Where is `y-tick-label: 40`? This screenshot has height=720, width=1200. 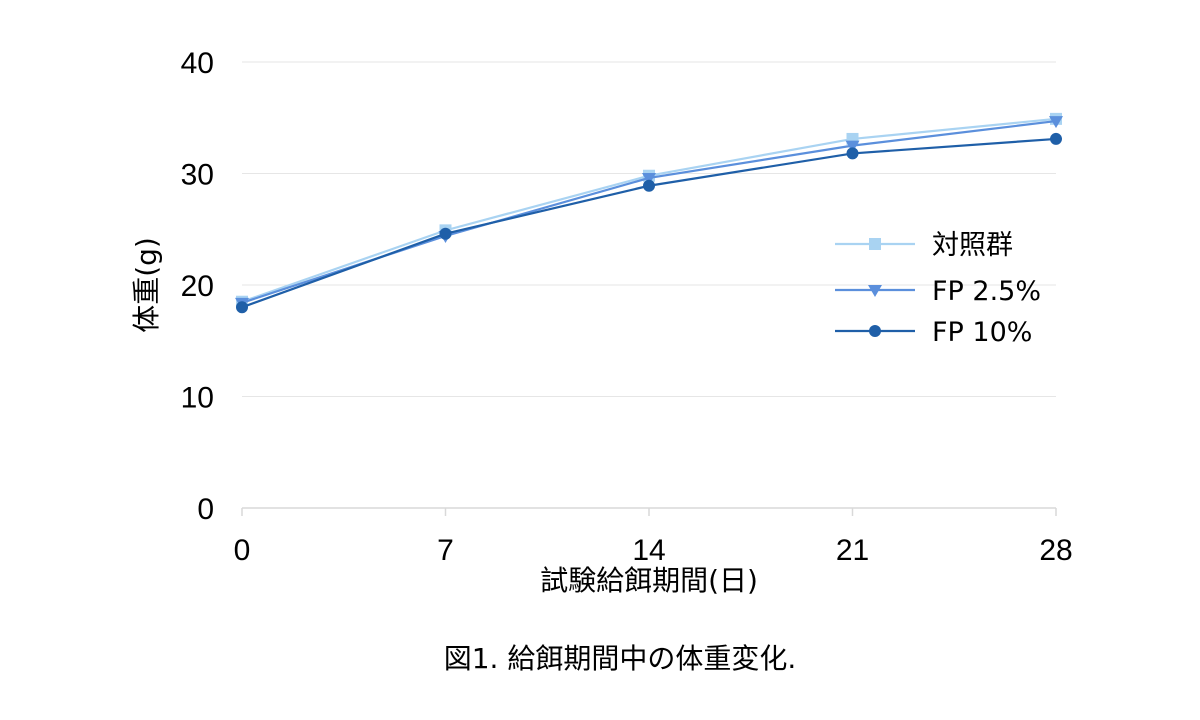
y-tick-label: 40 is located at coordinates (197, 63).